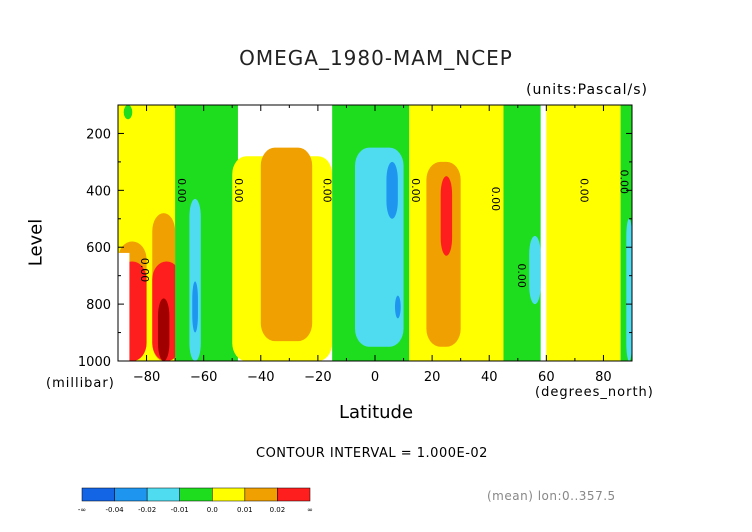  Describe the element at coordinates (146, 377) in the screenshot. I see `x-tick-label: −80` at that location.